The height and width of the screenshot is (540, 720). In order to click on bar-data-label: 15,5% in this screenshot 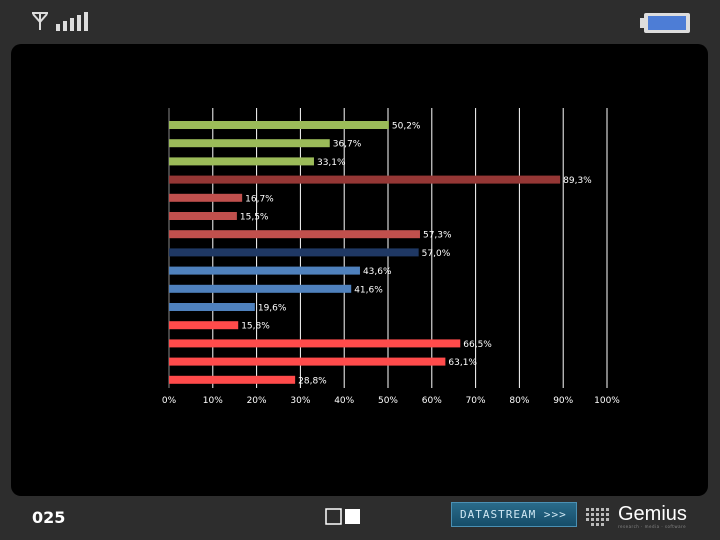, I will do `click(254, 218)`.